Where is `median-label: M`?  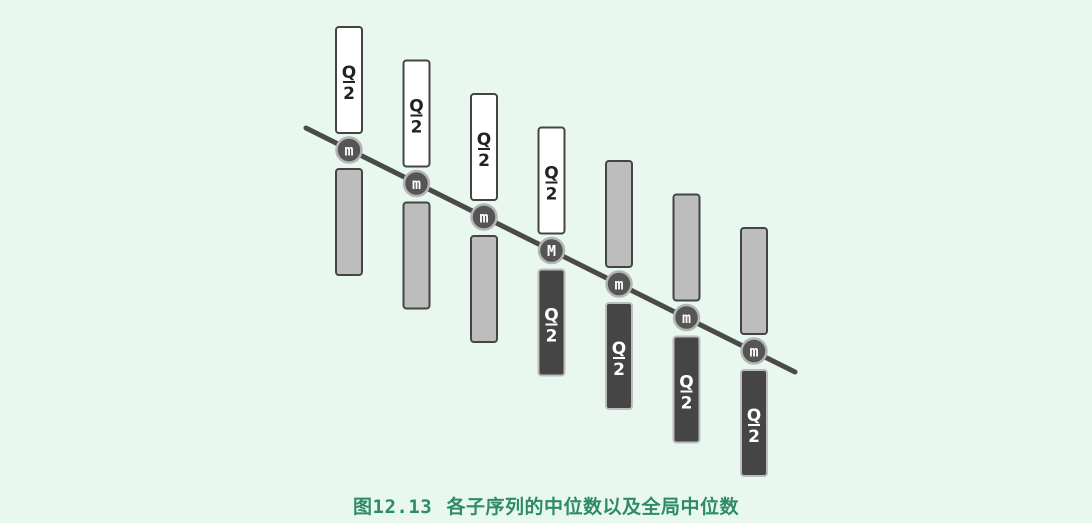 median-label: M is located at coordinates (551, 251).